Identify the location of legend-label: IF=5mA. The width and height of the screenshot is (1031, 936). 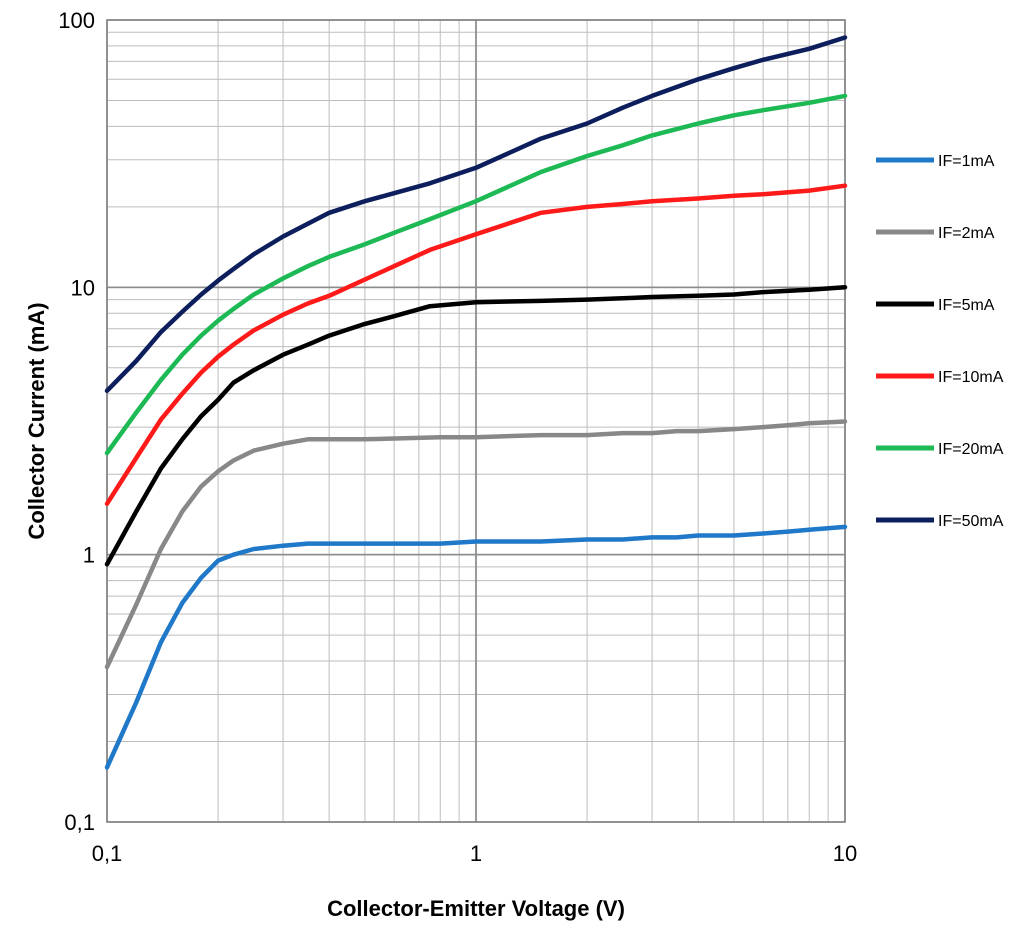
(966, 305).